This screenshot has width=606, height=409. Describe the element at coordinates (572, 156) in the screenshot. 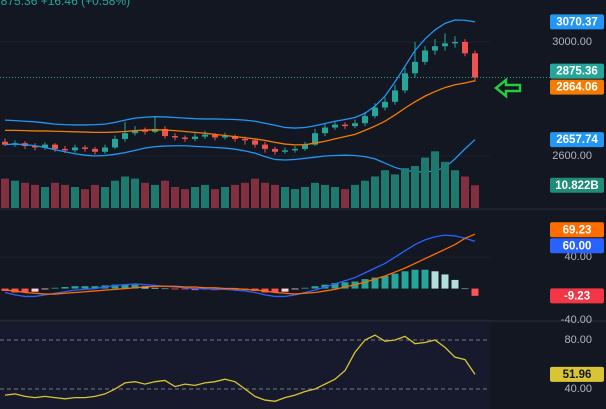

I see `y-tick-label: 2600.00` at that location.